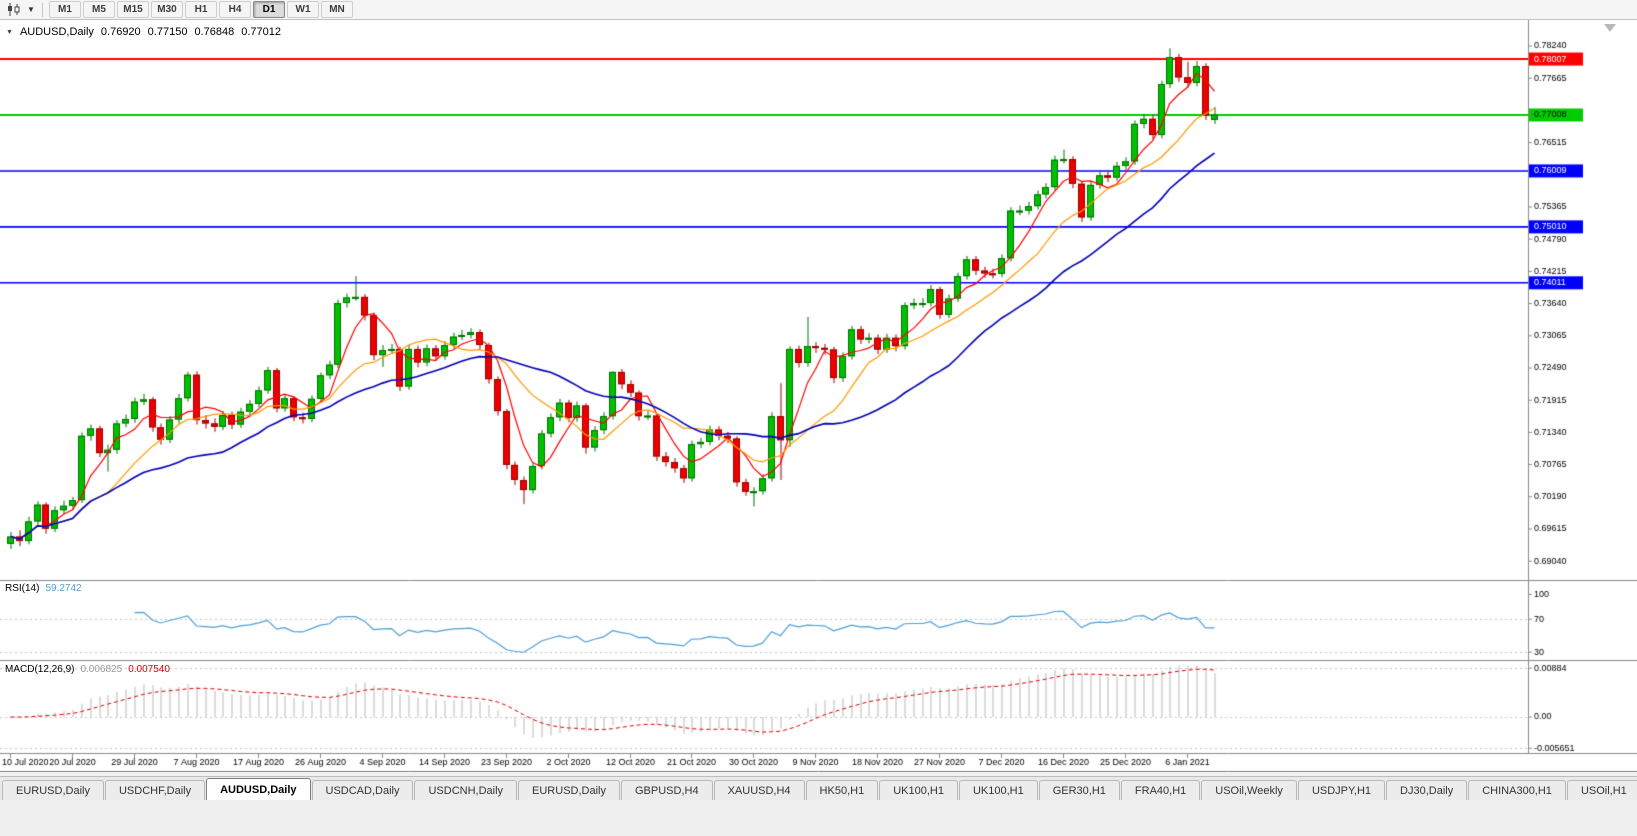 This screenshot has height=836, width=1637. What do you see at coordinates (1079, 790) in the screenshot?
I see `chart-tab-11: GER30,H1` at bounding box center [1079, 790].